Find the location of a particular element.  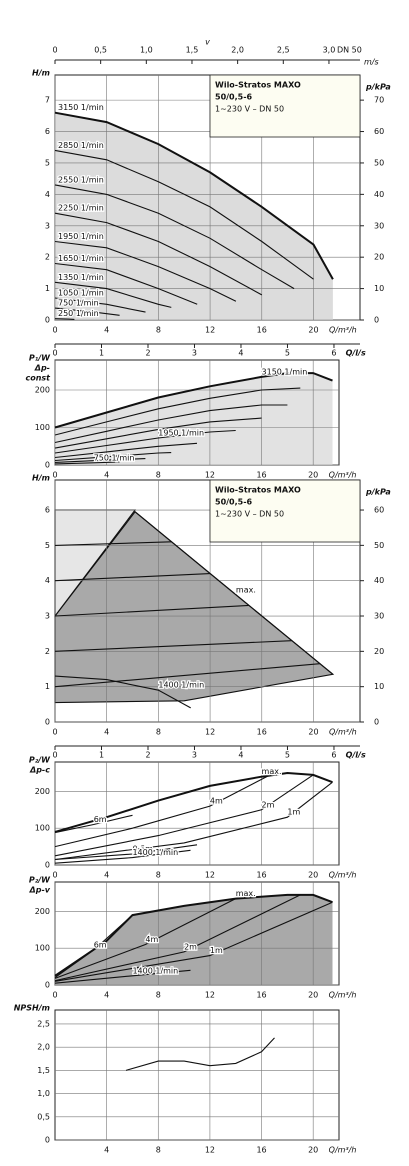

axis-tick-label: 3,0 is located at coordinates (329, 50).